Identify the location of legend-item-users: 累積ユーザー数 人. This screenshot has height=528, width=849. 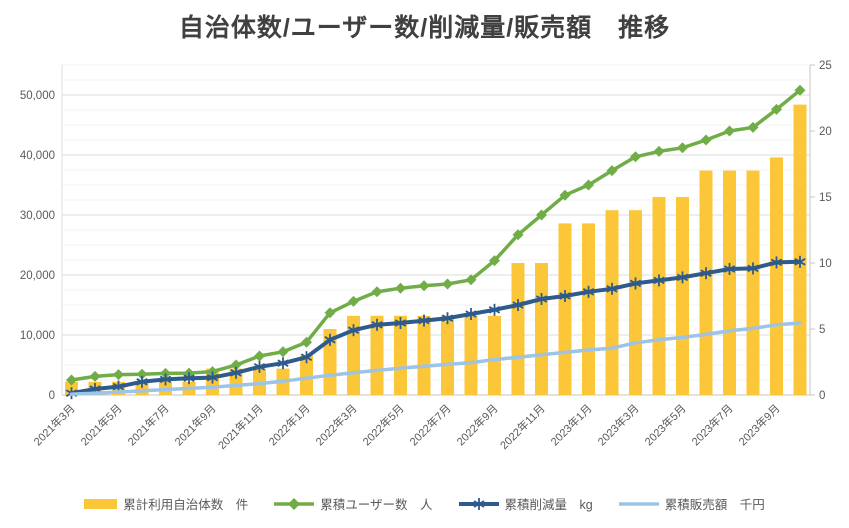
(353, 503).